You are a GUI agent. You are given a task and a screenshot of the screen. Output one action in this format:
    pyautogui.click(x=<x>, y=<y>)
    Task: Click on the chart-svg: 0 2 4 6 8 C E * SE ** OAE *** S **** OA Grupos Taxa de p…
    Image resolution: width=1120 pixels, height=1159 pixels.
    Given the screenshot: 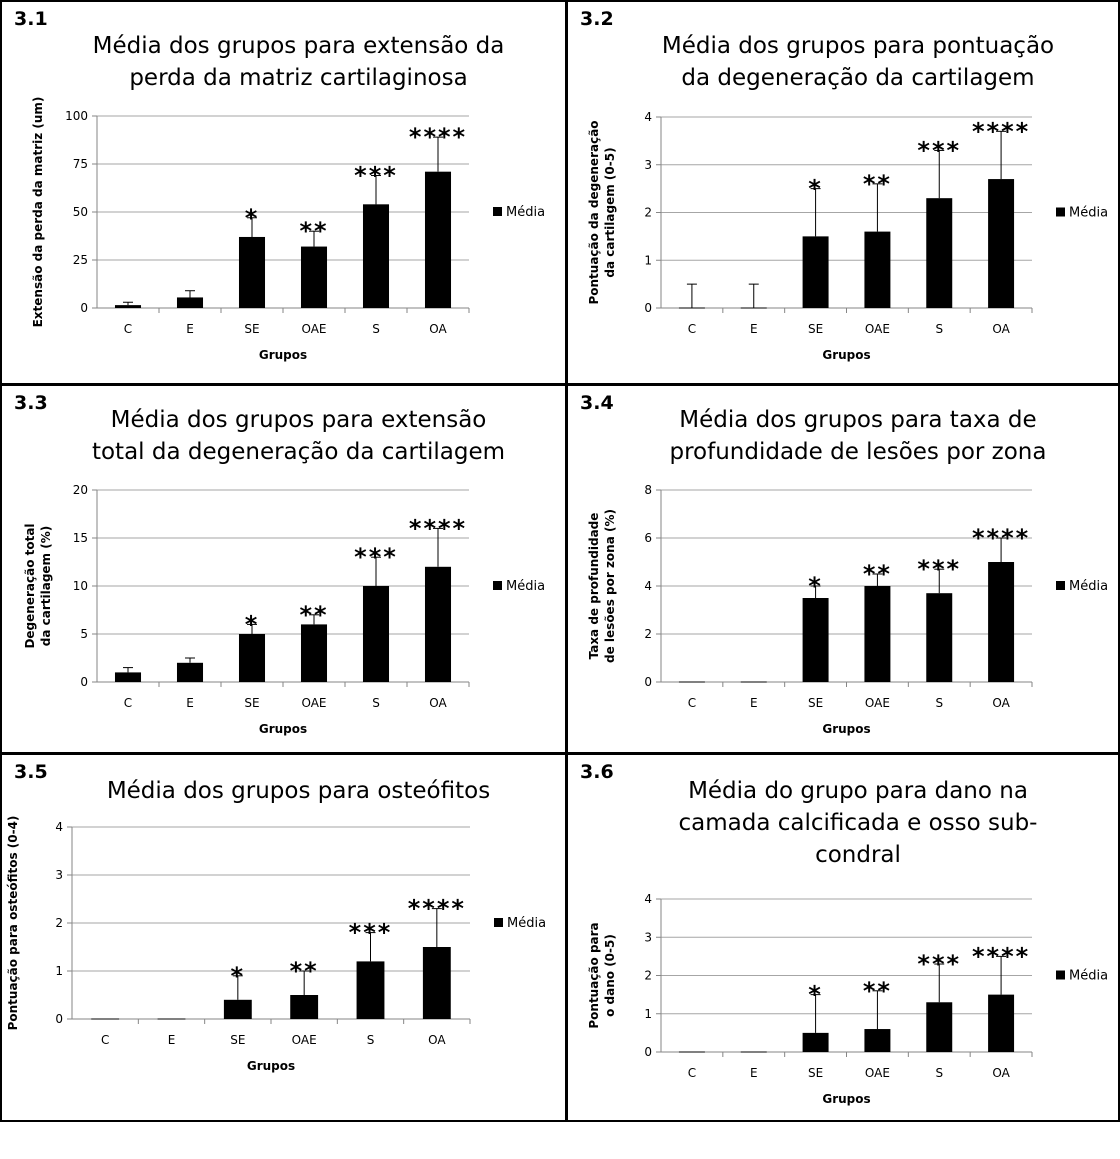 What is the action you would take?
    pyautogui.click(x=847, y=609)
    